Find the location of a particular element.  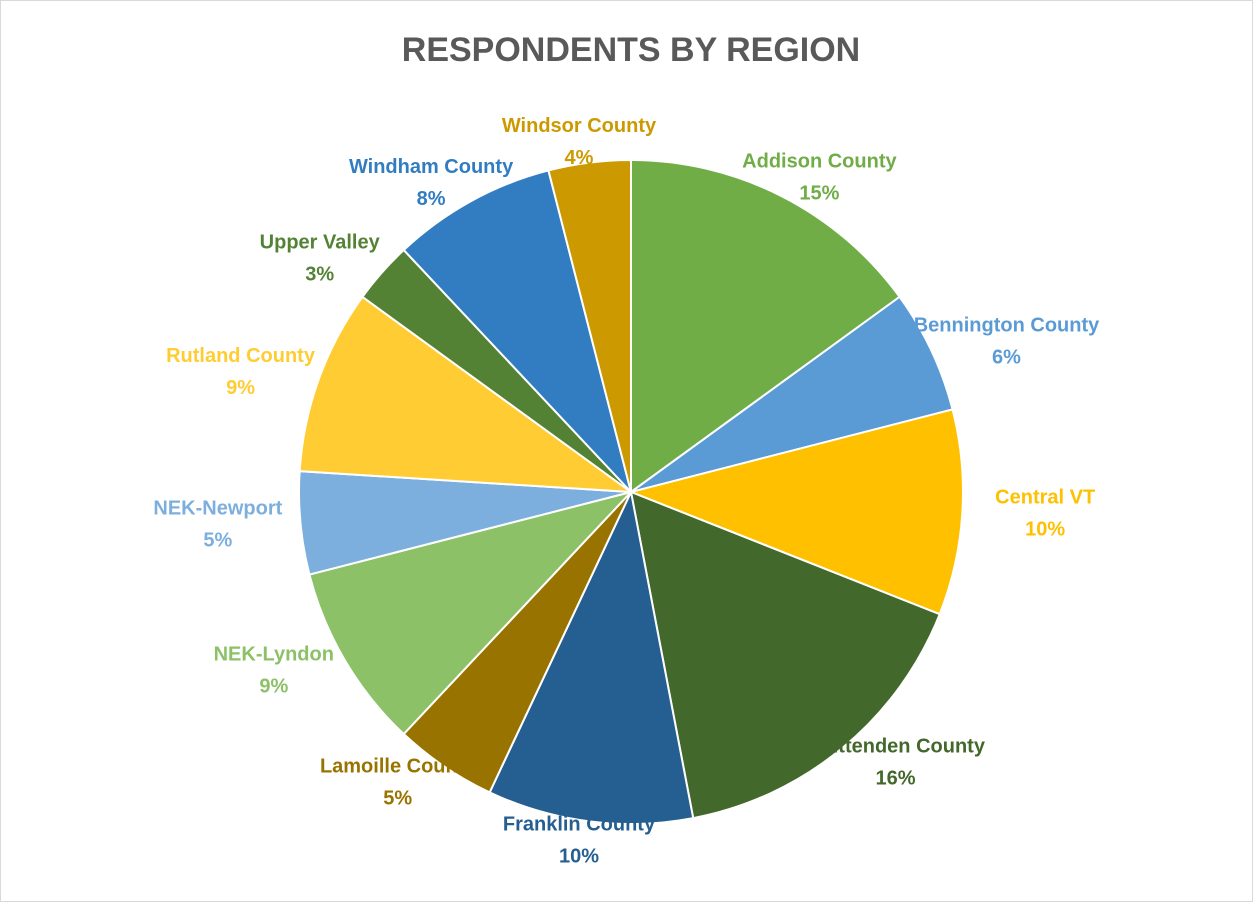

value-label: 16% is located at coordinates (896, 778).